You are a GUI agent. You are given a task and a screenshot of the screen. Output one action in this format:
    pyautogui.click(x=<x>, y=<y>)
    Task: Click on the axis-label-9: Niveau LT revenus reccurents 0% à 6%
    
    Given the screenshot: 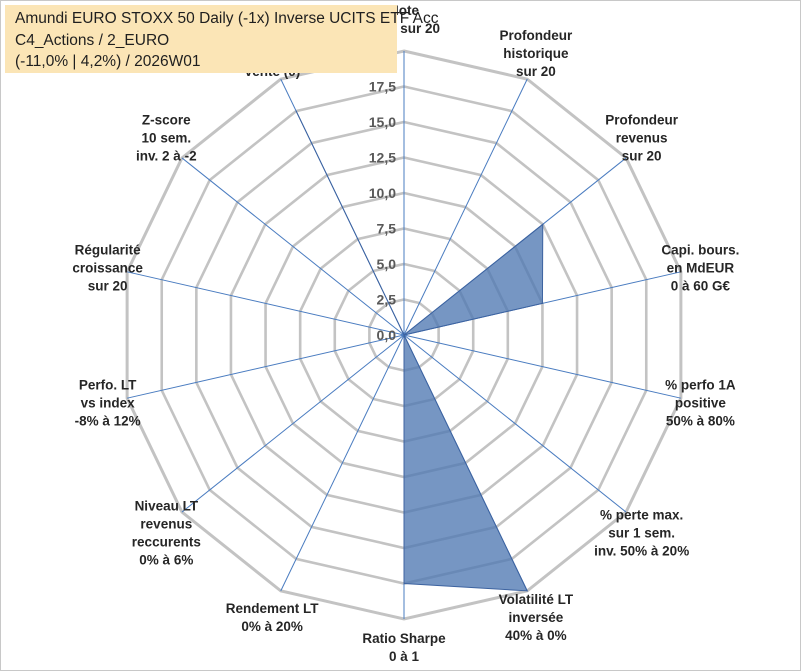 What is the action you would take?
    pyautogui.click(x=166, y=533)
    